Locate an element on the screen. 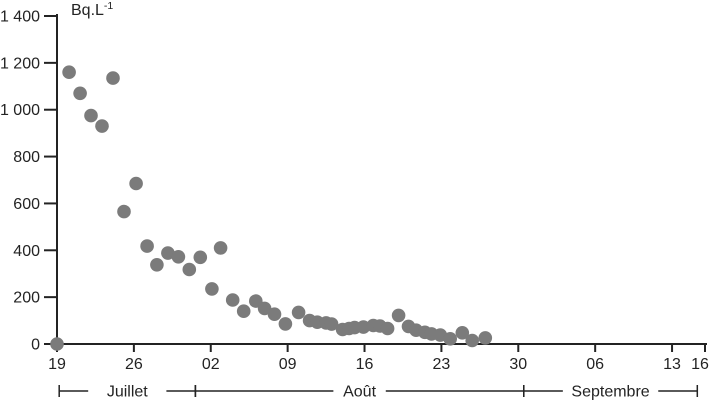 This screenshot has width=710, height=406. x-tick-label: 19 is located at coordinates (57, 364).